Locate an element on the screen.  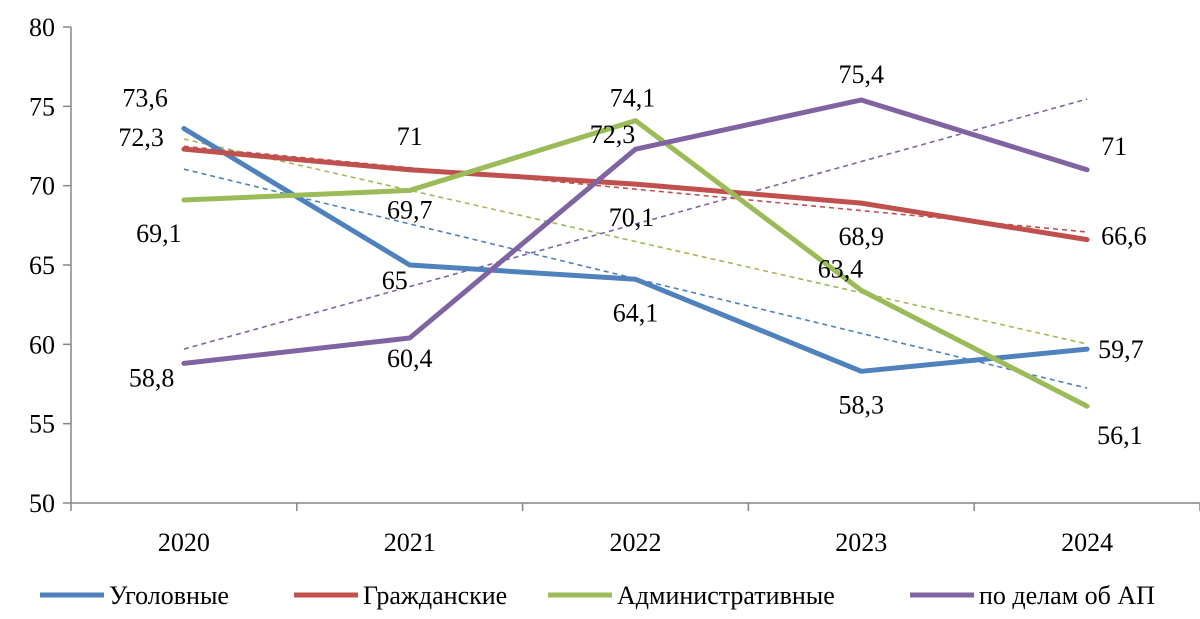
y-tick-label: 60 is located at coordinates (42, 344).